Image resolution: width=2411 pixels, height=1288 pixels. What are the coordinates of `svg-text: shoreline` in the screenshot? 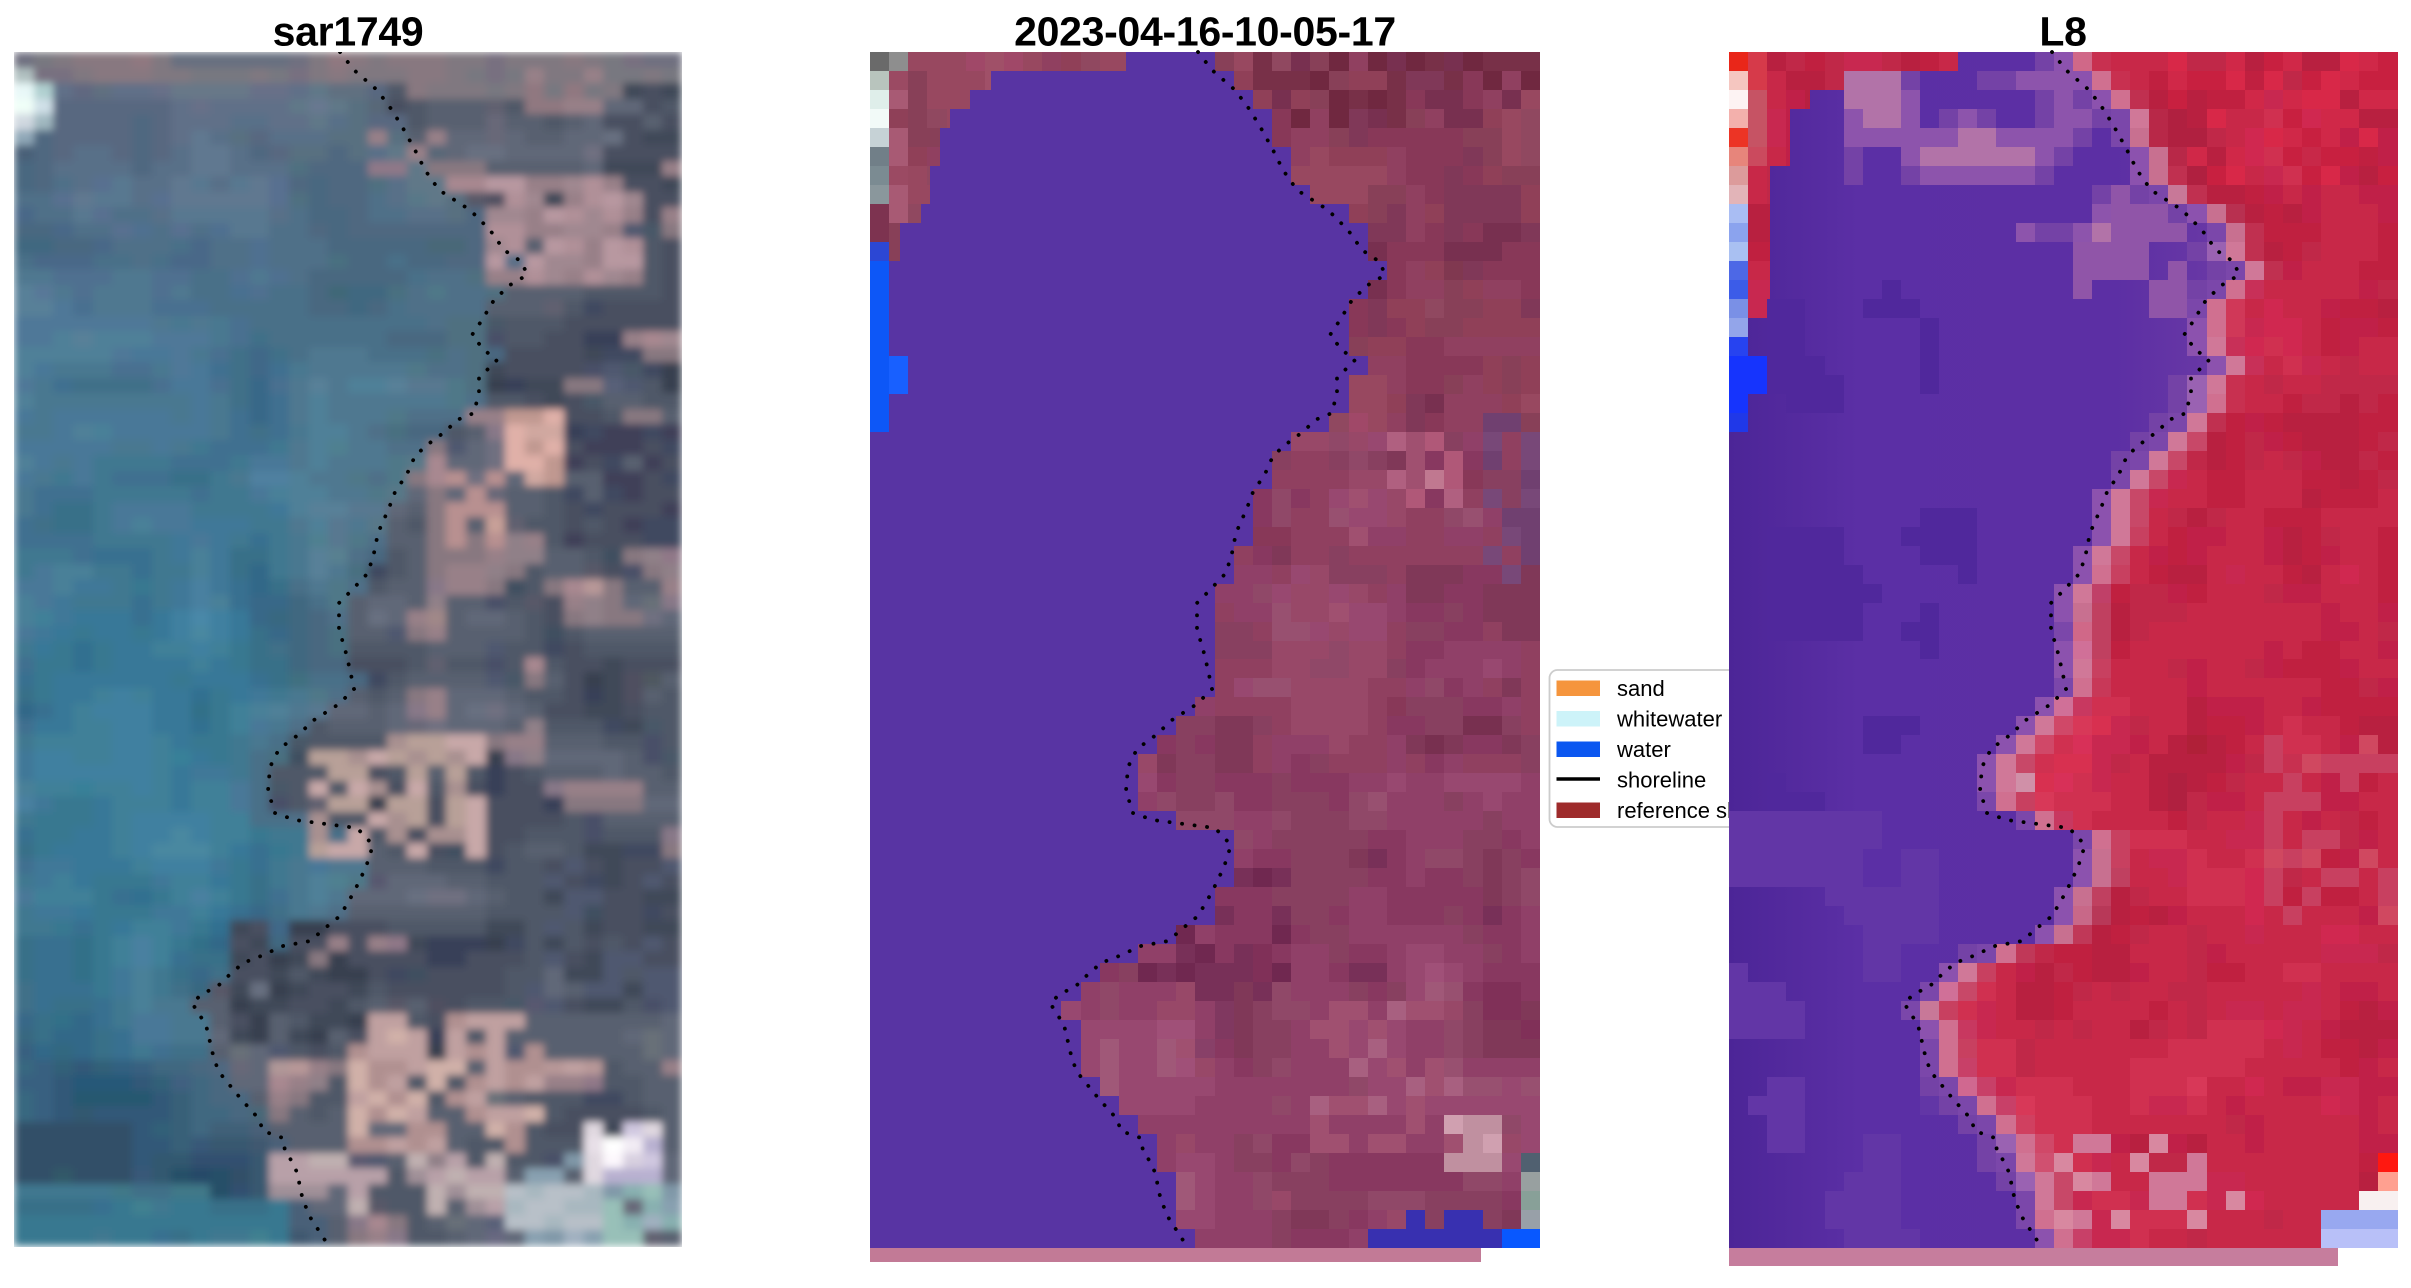 It's located at (1661, 780).